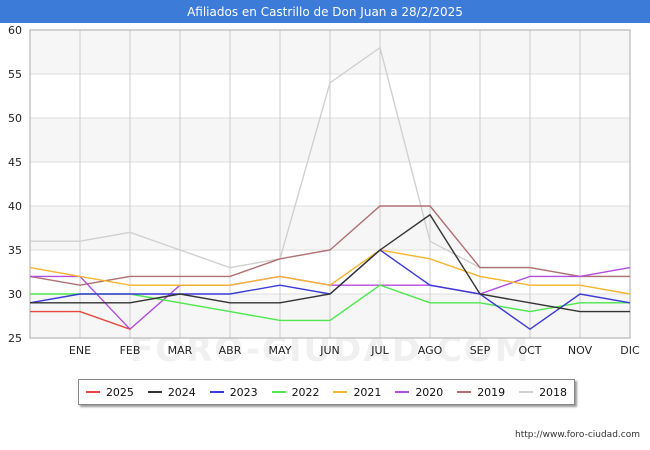 The width and height of the screenshot is (650, 450). What do you see at coordinates (130, 350) in the screenshot?
I see `x-tick-label: FEB` at bounding box center [130, 350].